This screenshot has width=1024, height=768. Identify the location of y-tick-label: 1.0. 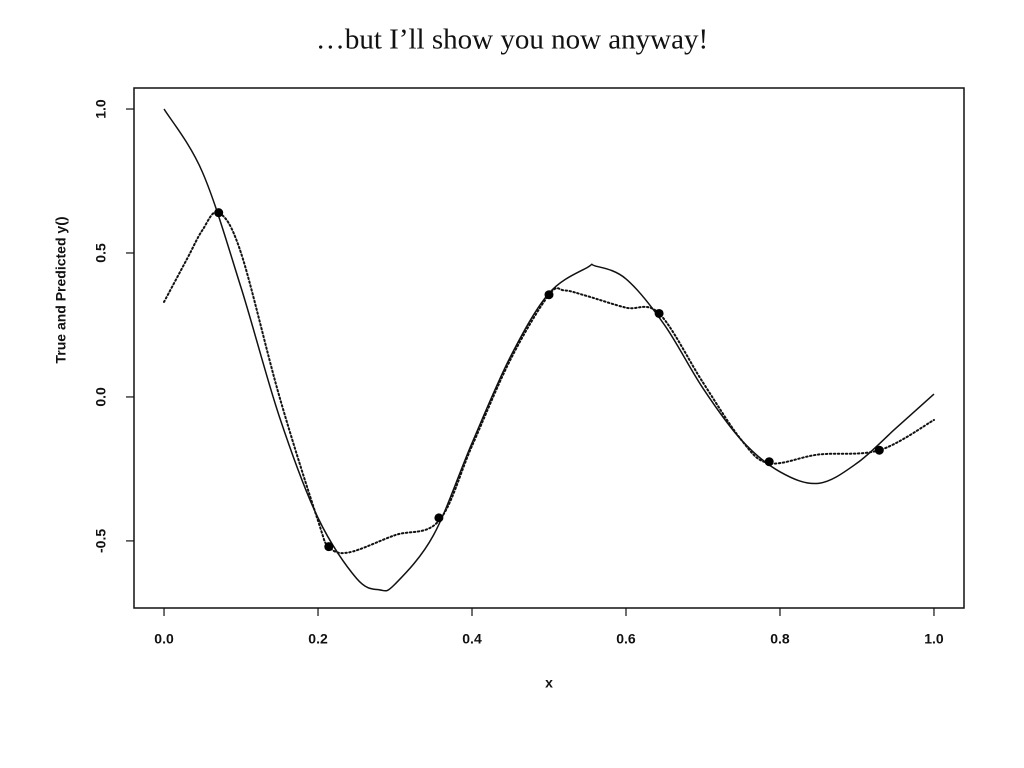
(101, 109).